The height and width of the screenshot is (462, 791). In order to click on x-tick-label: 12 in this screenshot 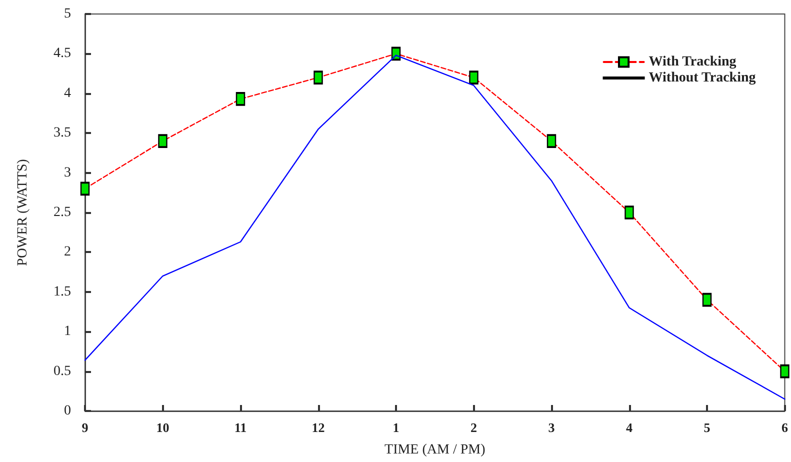, I will do `click(318, 427)`.